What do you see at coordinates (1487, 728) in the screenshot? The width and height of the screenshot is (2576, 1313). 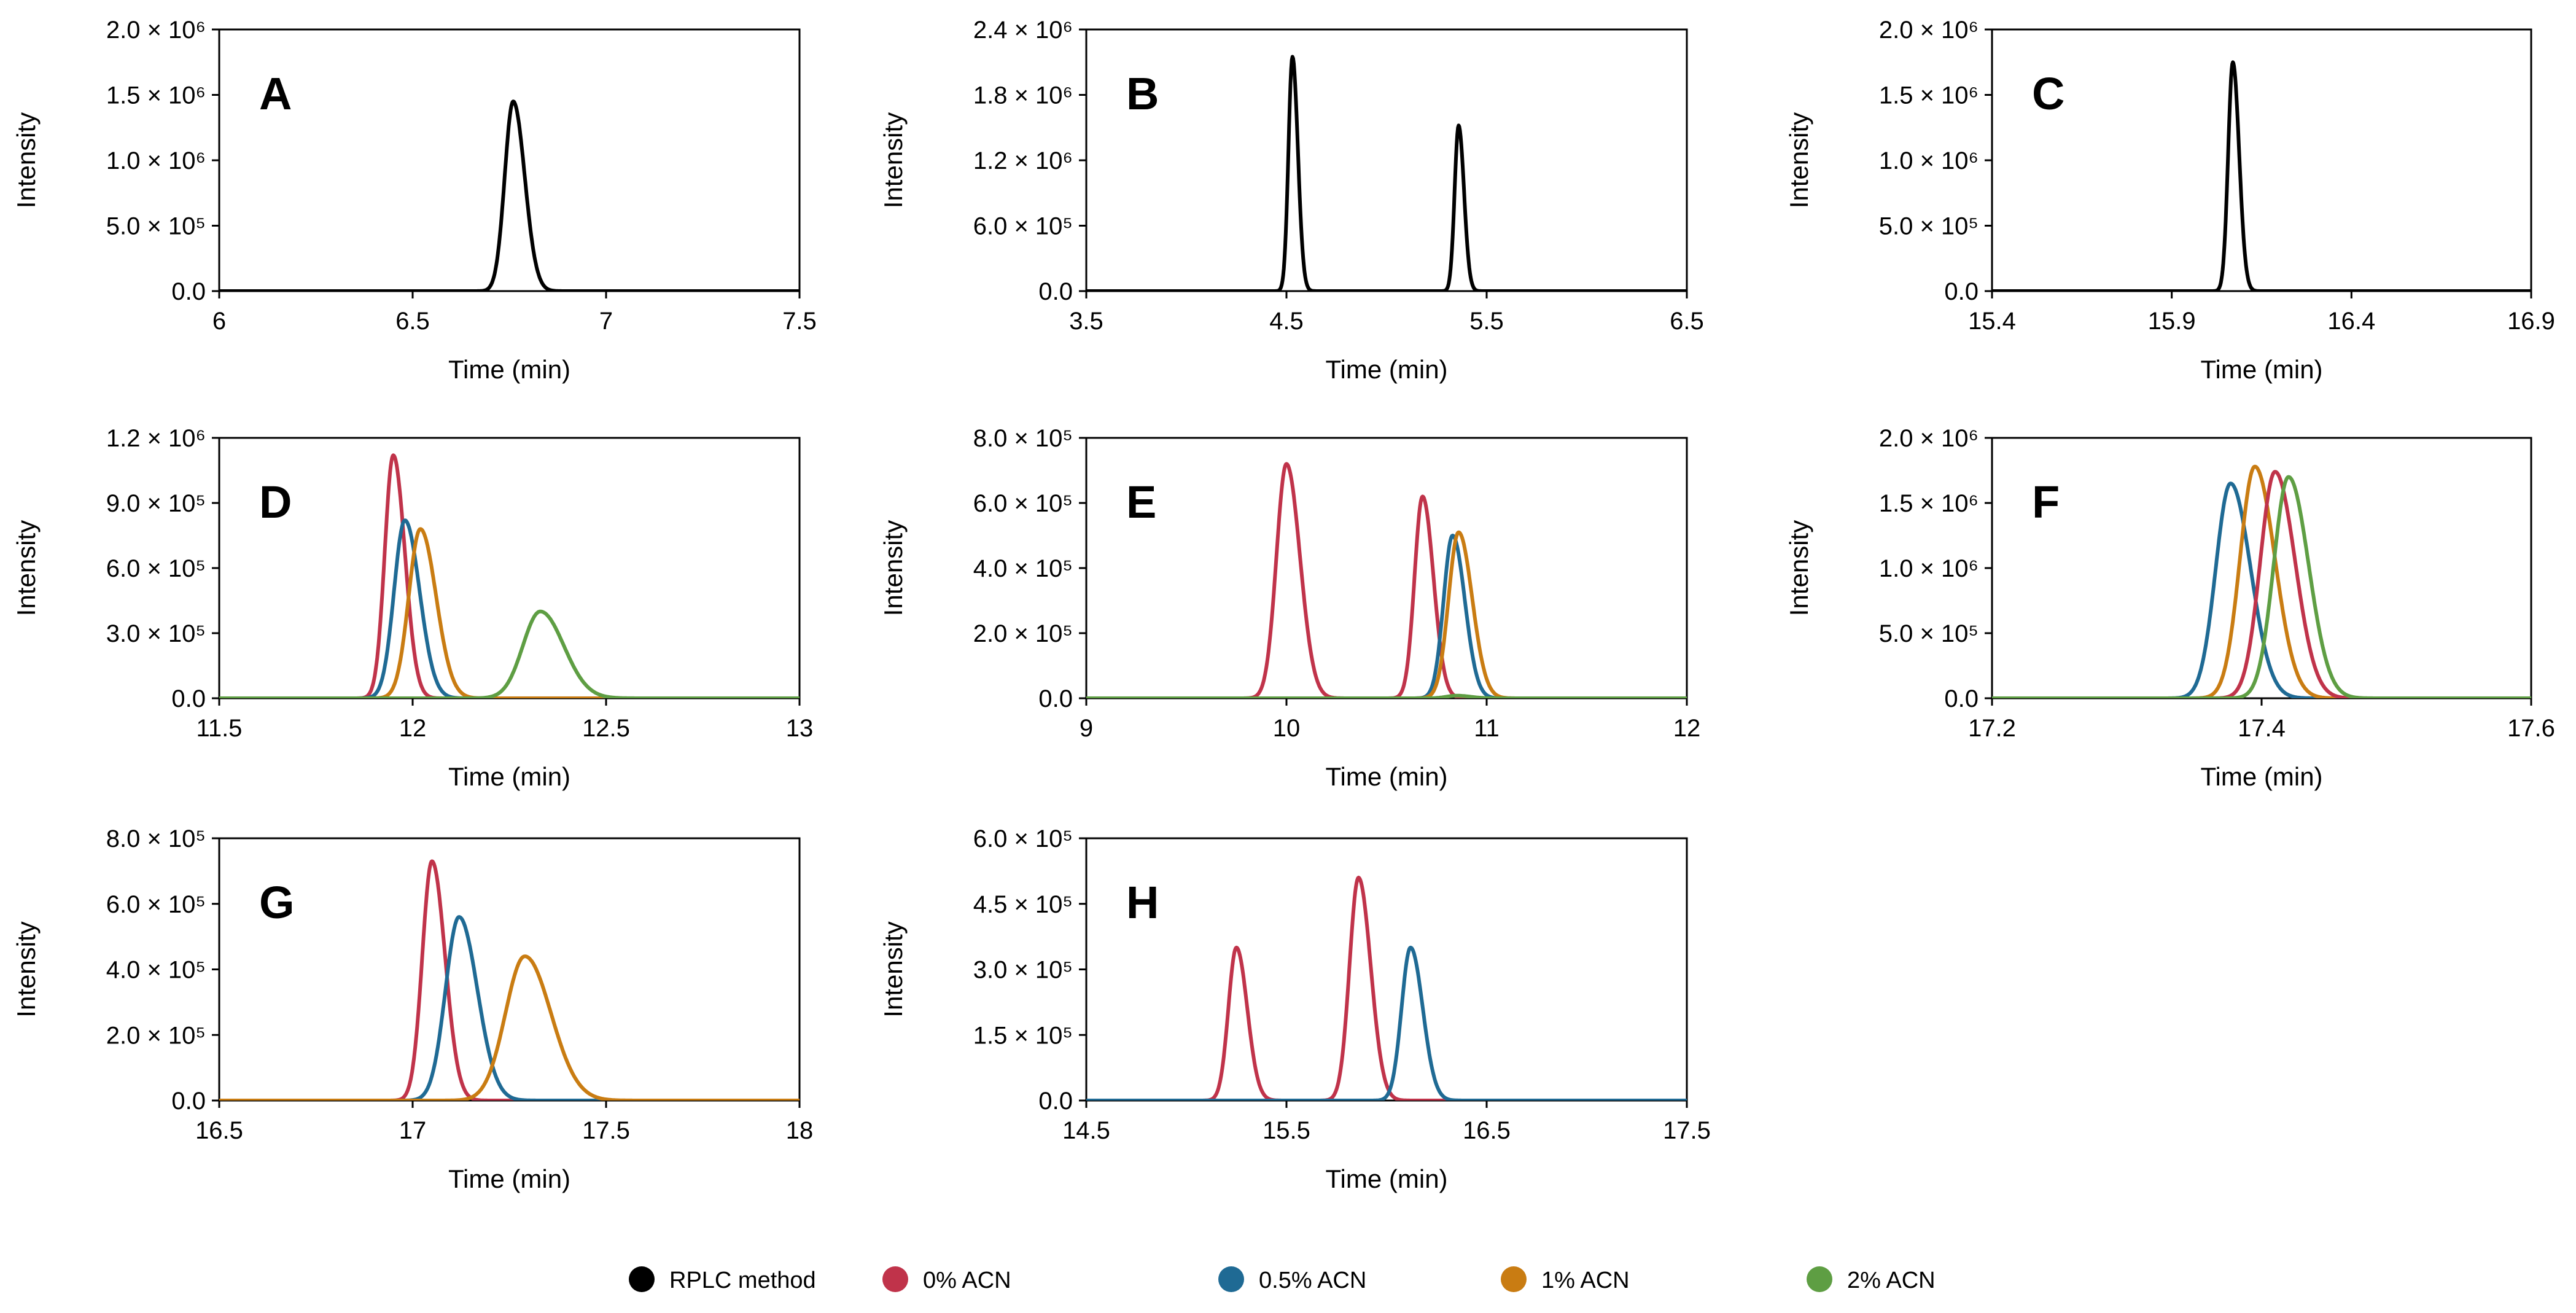 I see `x-tick-label: 11` at bounding box center [1487, 728].